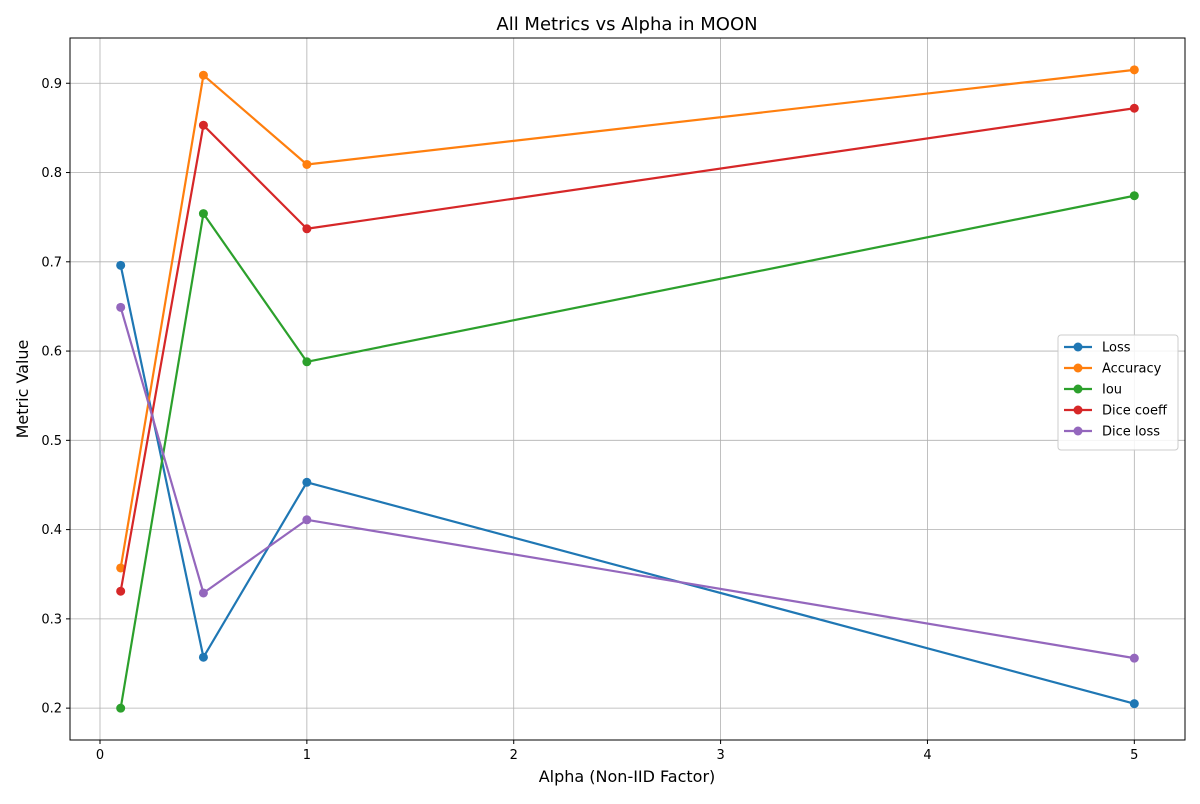 The image size is (1200, 804). I want to click on y-tick-label: 0.8, so click(51, 173).